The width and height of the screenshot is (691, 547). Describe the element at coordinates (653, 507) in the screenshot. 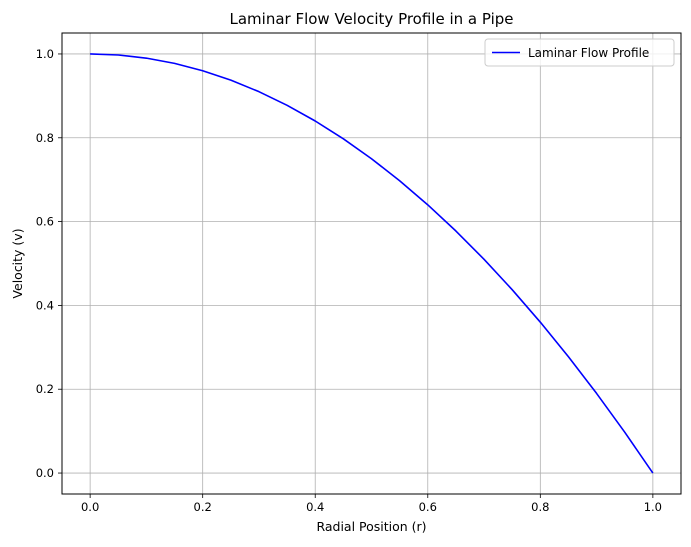

I see `x-tick-label: 1.0` at that location.